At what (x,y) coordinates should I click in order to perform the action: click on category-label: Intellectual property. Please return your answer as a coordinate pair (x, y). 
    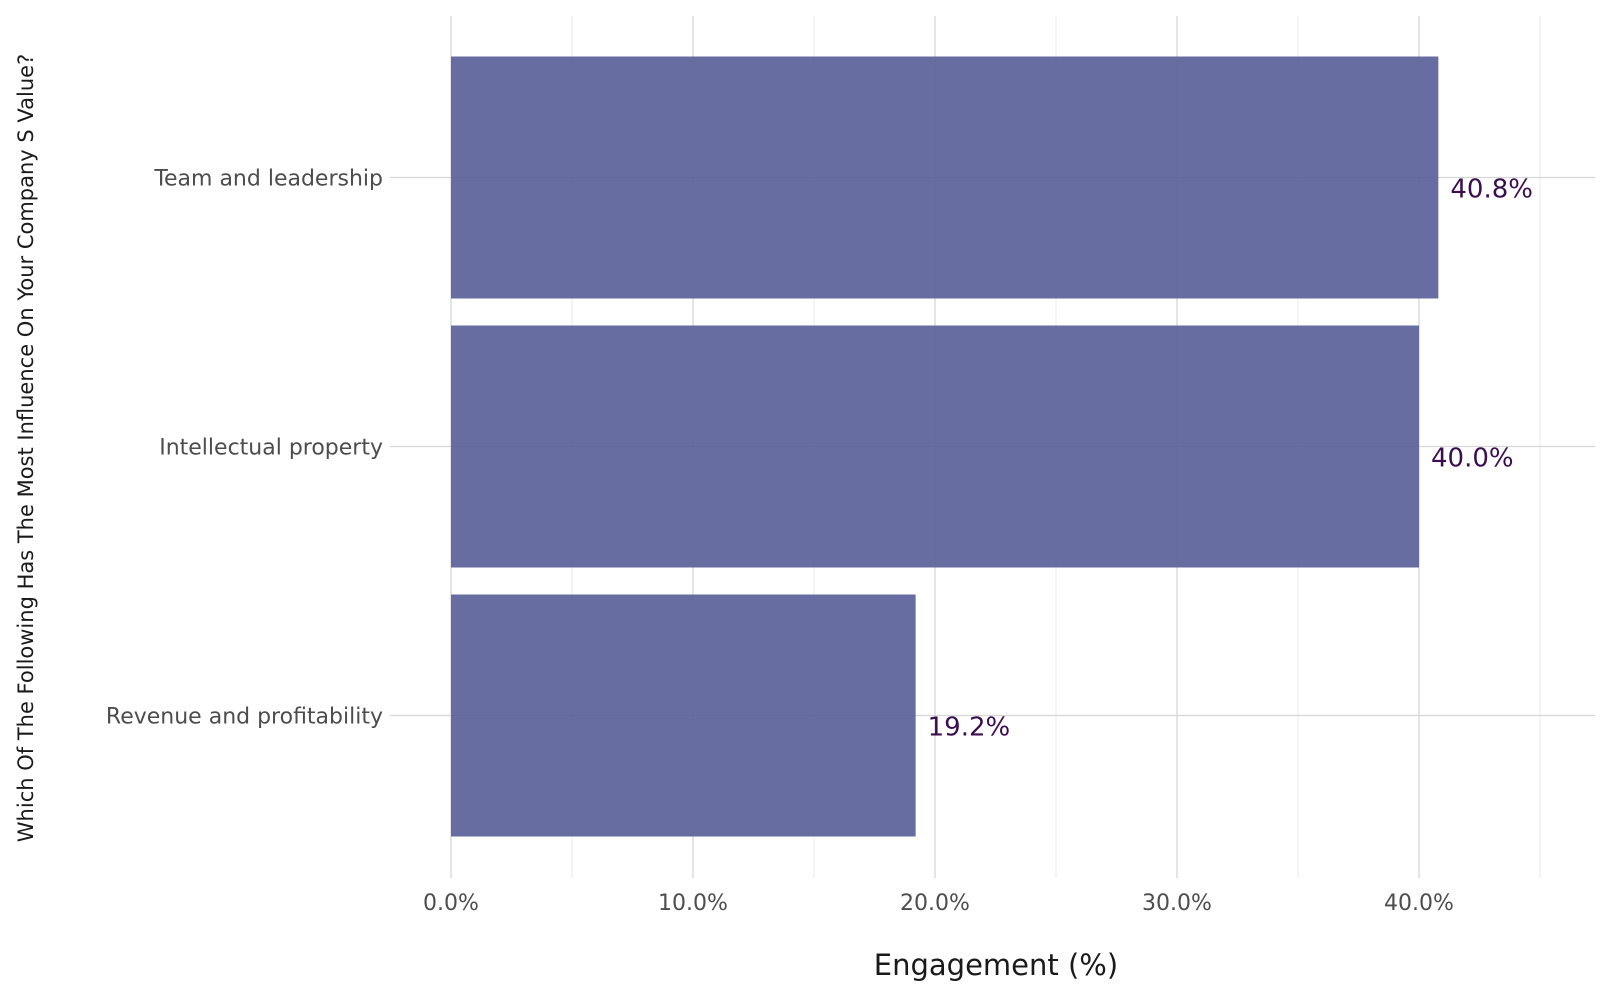
    Looking at the image, I should click on (271, 448).